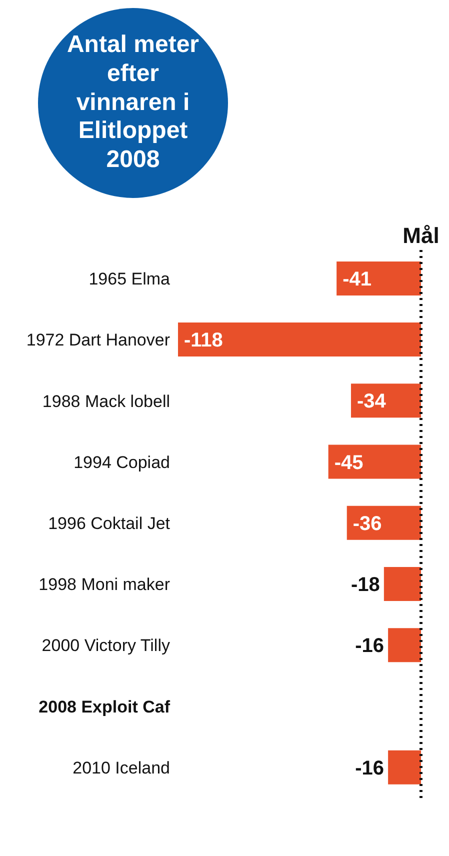 This screenshot has width=449, height=856. I want to click on y-tick-label: 1988 Mack lobell, so click(106, 401).